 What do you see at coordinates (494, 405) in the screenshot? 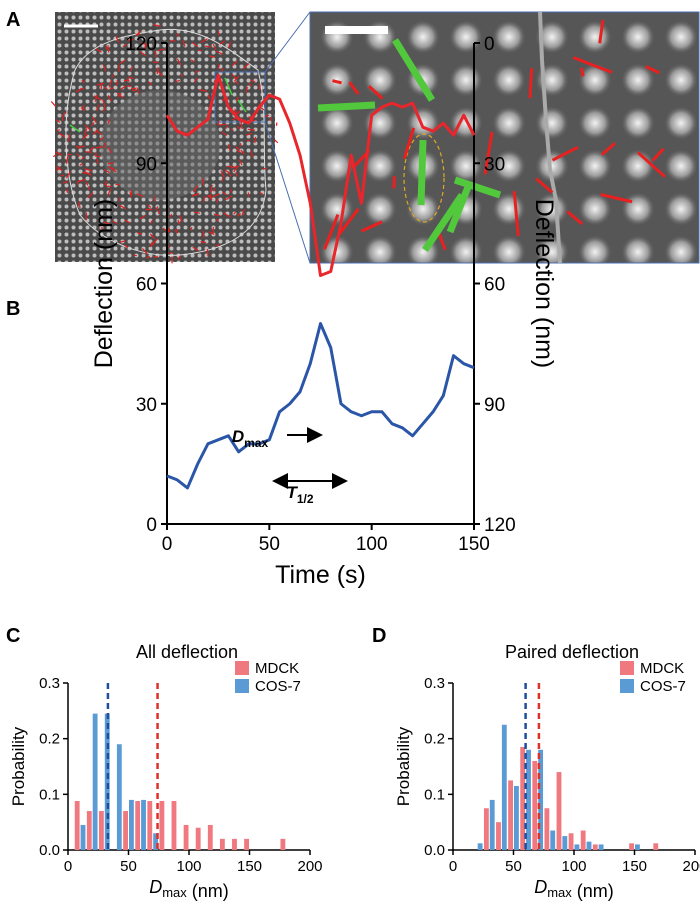
I see `y2-tick-label: 90` at bounding box center [494, 405].